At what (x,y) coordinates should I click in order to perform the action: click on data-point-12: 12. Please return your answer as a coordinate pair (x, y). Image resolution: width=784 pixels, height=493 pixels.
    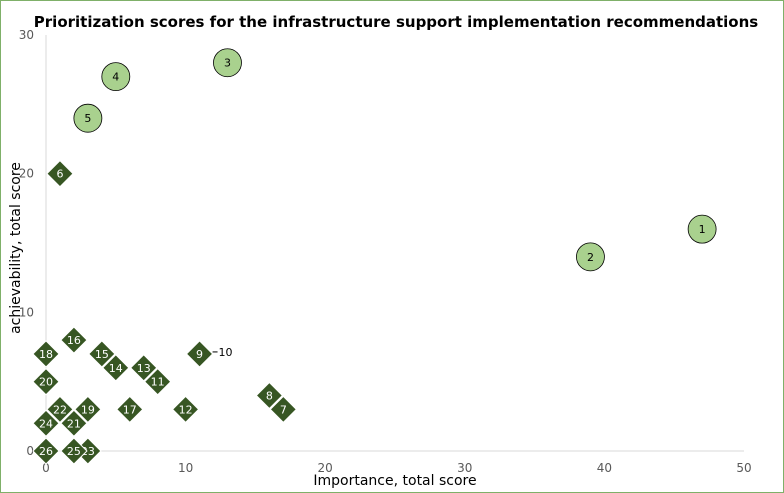
    Looking at the image, I should click on (185, 409).